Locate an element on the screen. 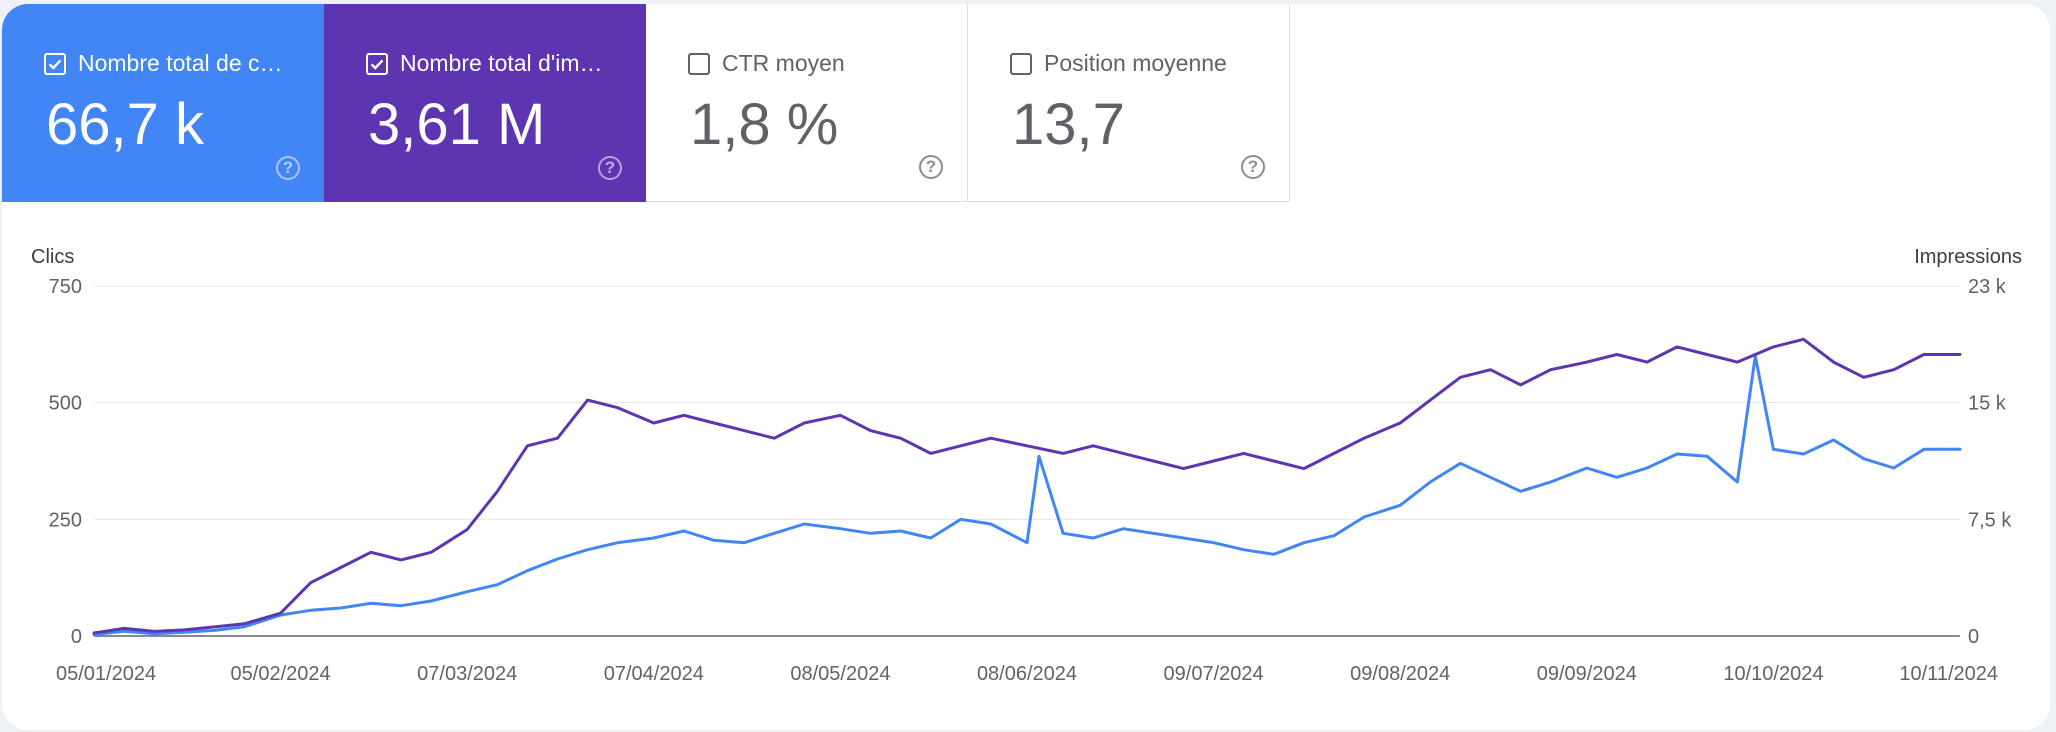 This screenshot has width=2056, height=732. metric-value: 13,7 is located at coordinates (1068, 124).